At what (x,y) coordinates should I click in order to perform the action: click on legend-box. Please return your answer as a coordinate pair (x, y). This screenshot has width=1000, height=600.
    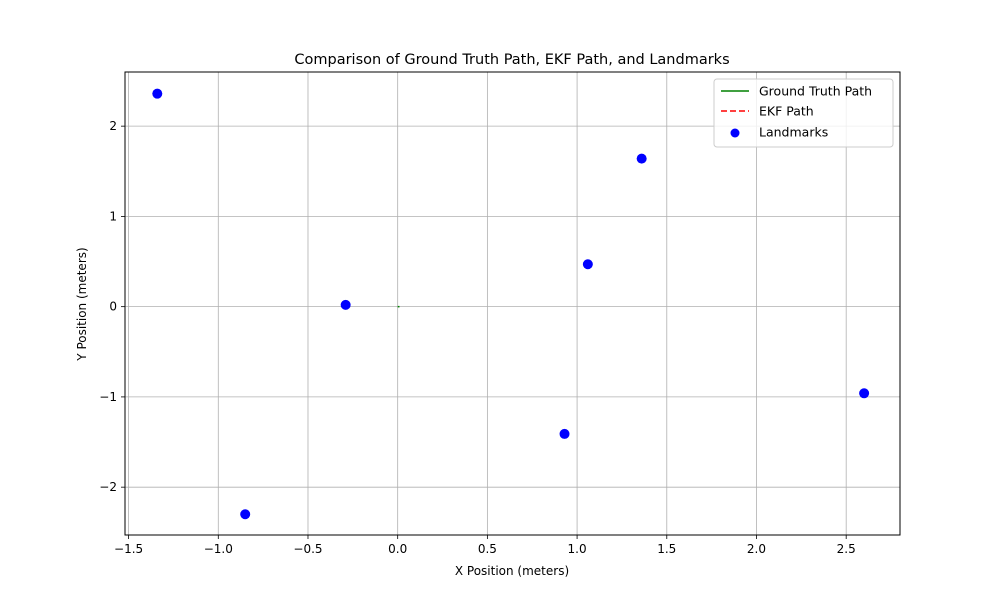
    Looking at the image, I should click on (803, 113).